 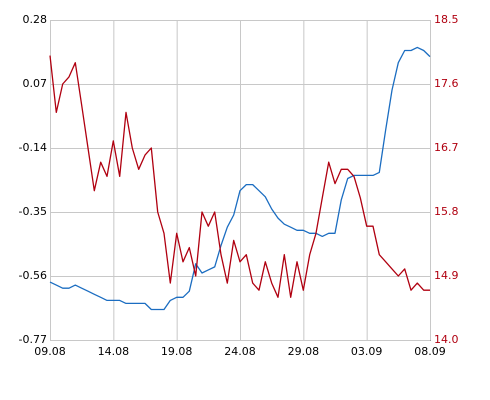 I want to click on y2-tick-label: 16.7, so click(x=446, y=147).